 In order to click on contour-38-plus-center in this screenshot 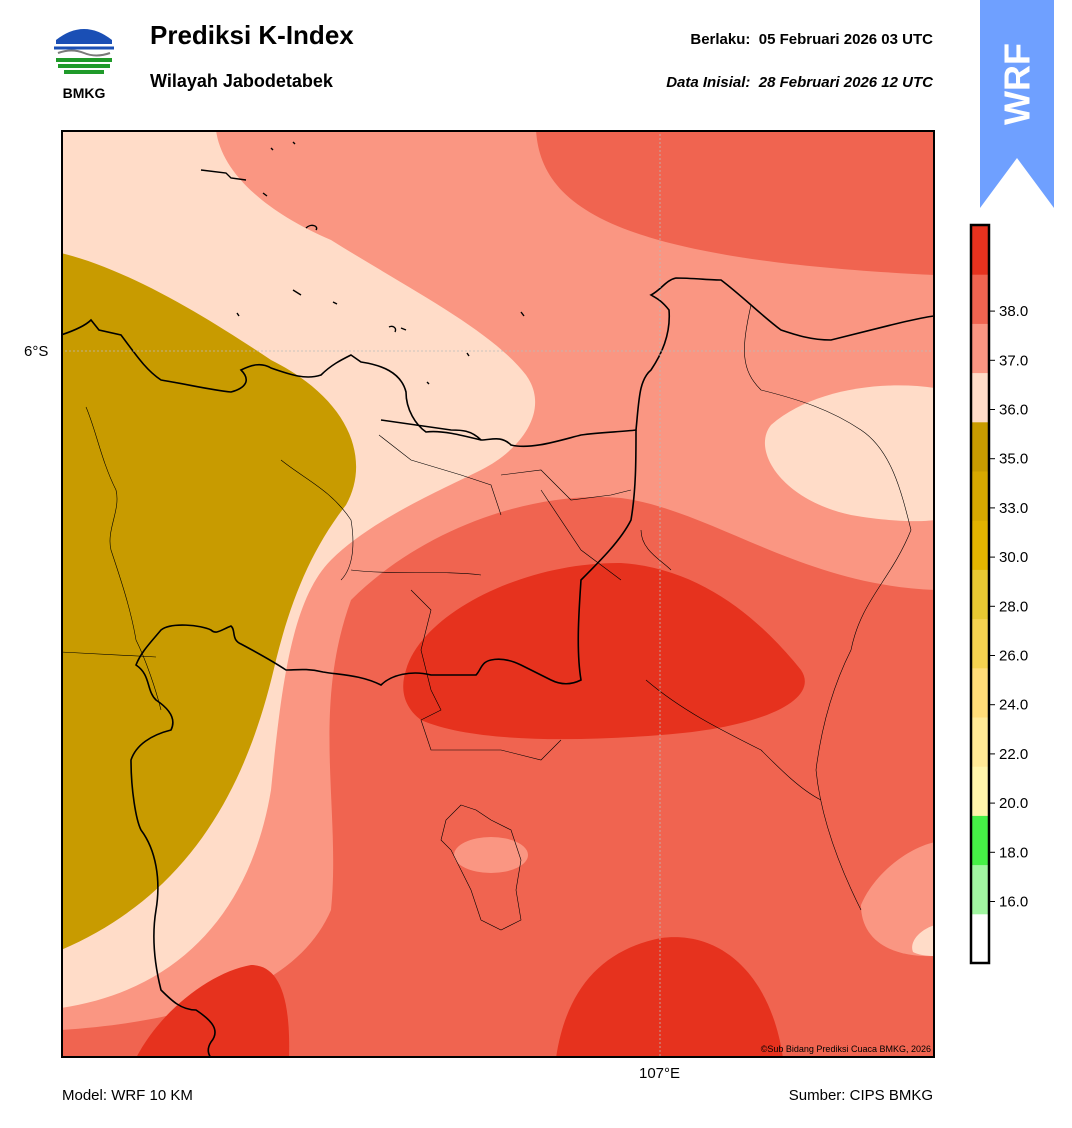, I will do `click(604, 651)`.